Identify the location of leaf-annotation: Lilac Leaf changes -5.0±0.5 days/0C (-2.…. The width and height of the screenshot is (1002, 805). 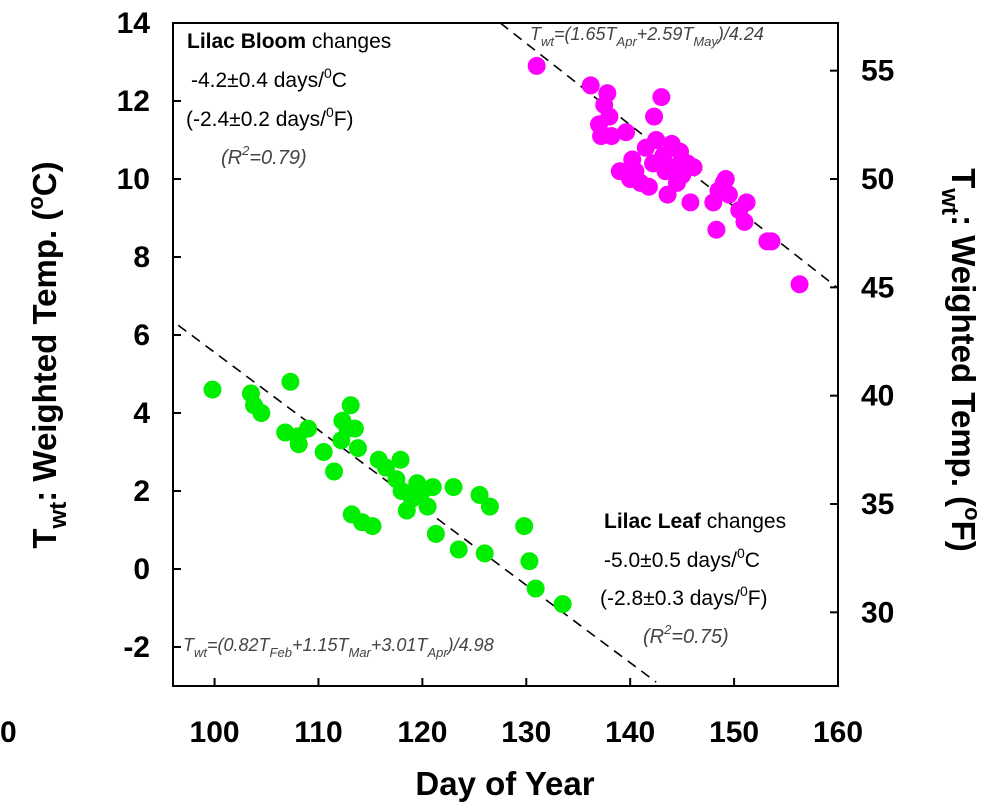
(484, 585).